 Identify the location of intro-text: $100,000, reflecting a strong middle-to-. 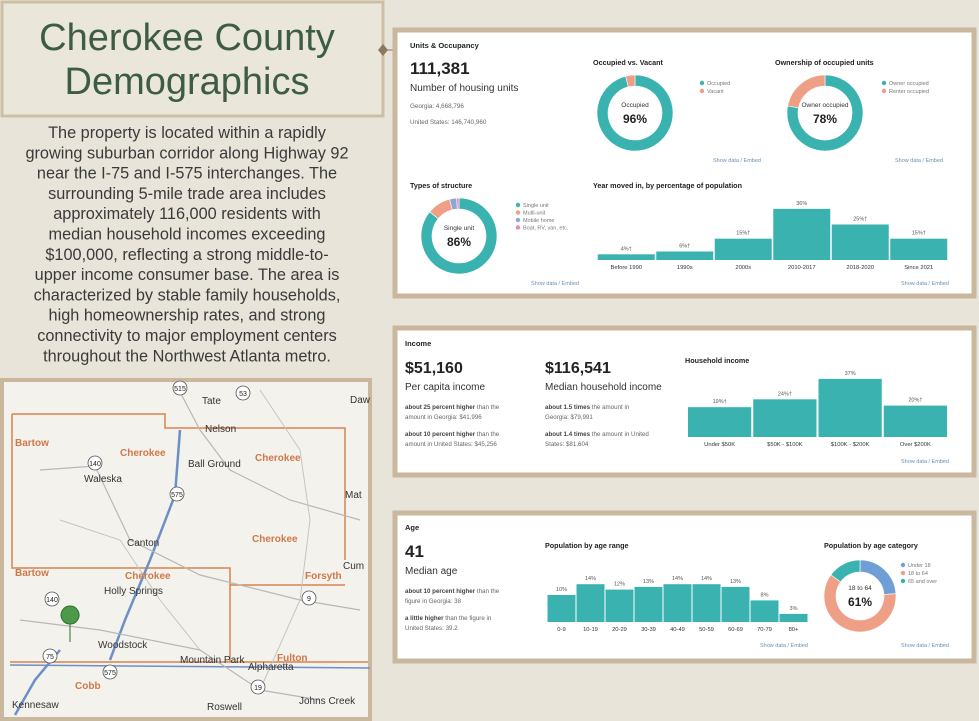
(186, 255).